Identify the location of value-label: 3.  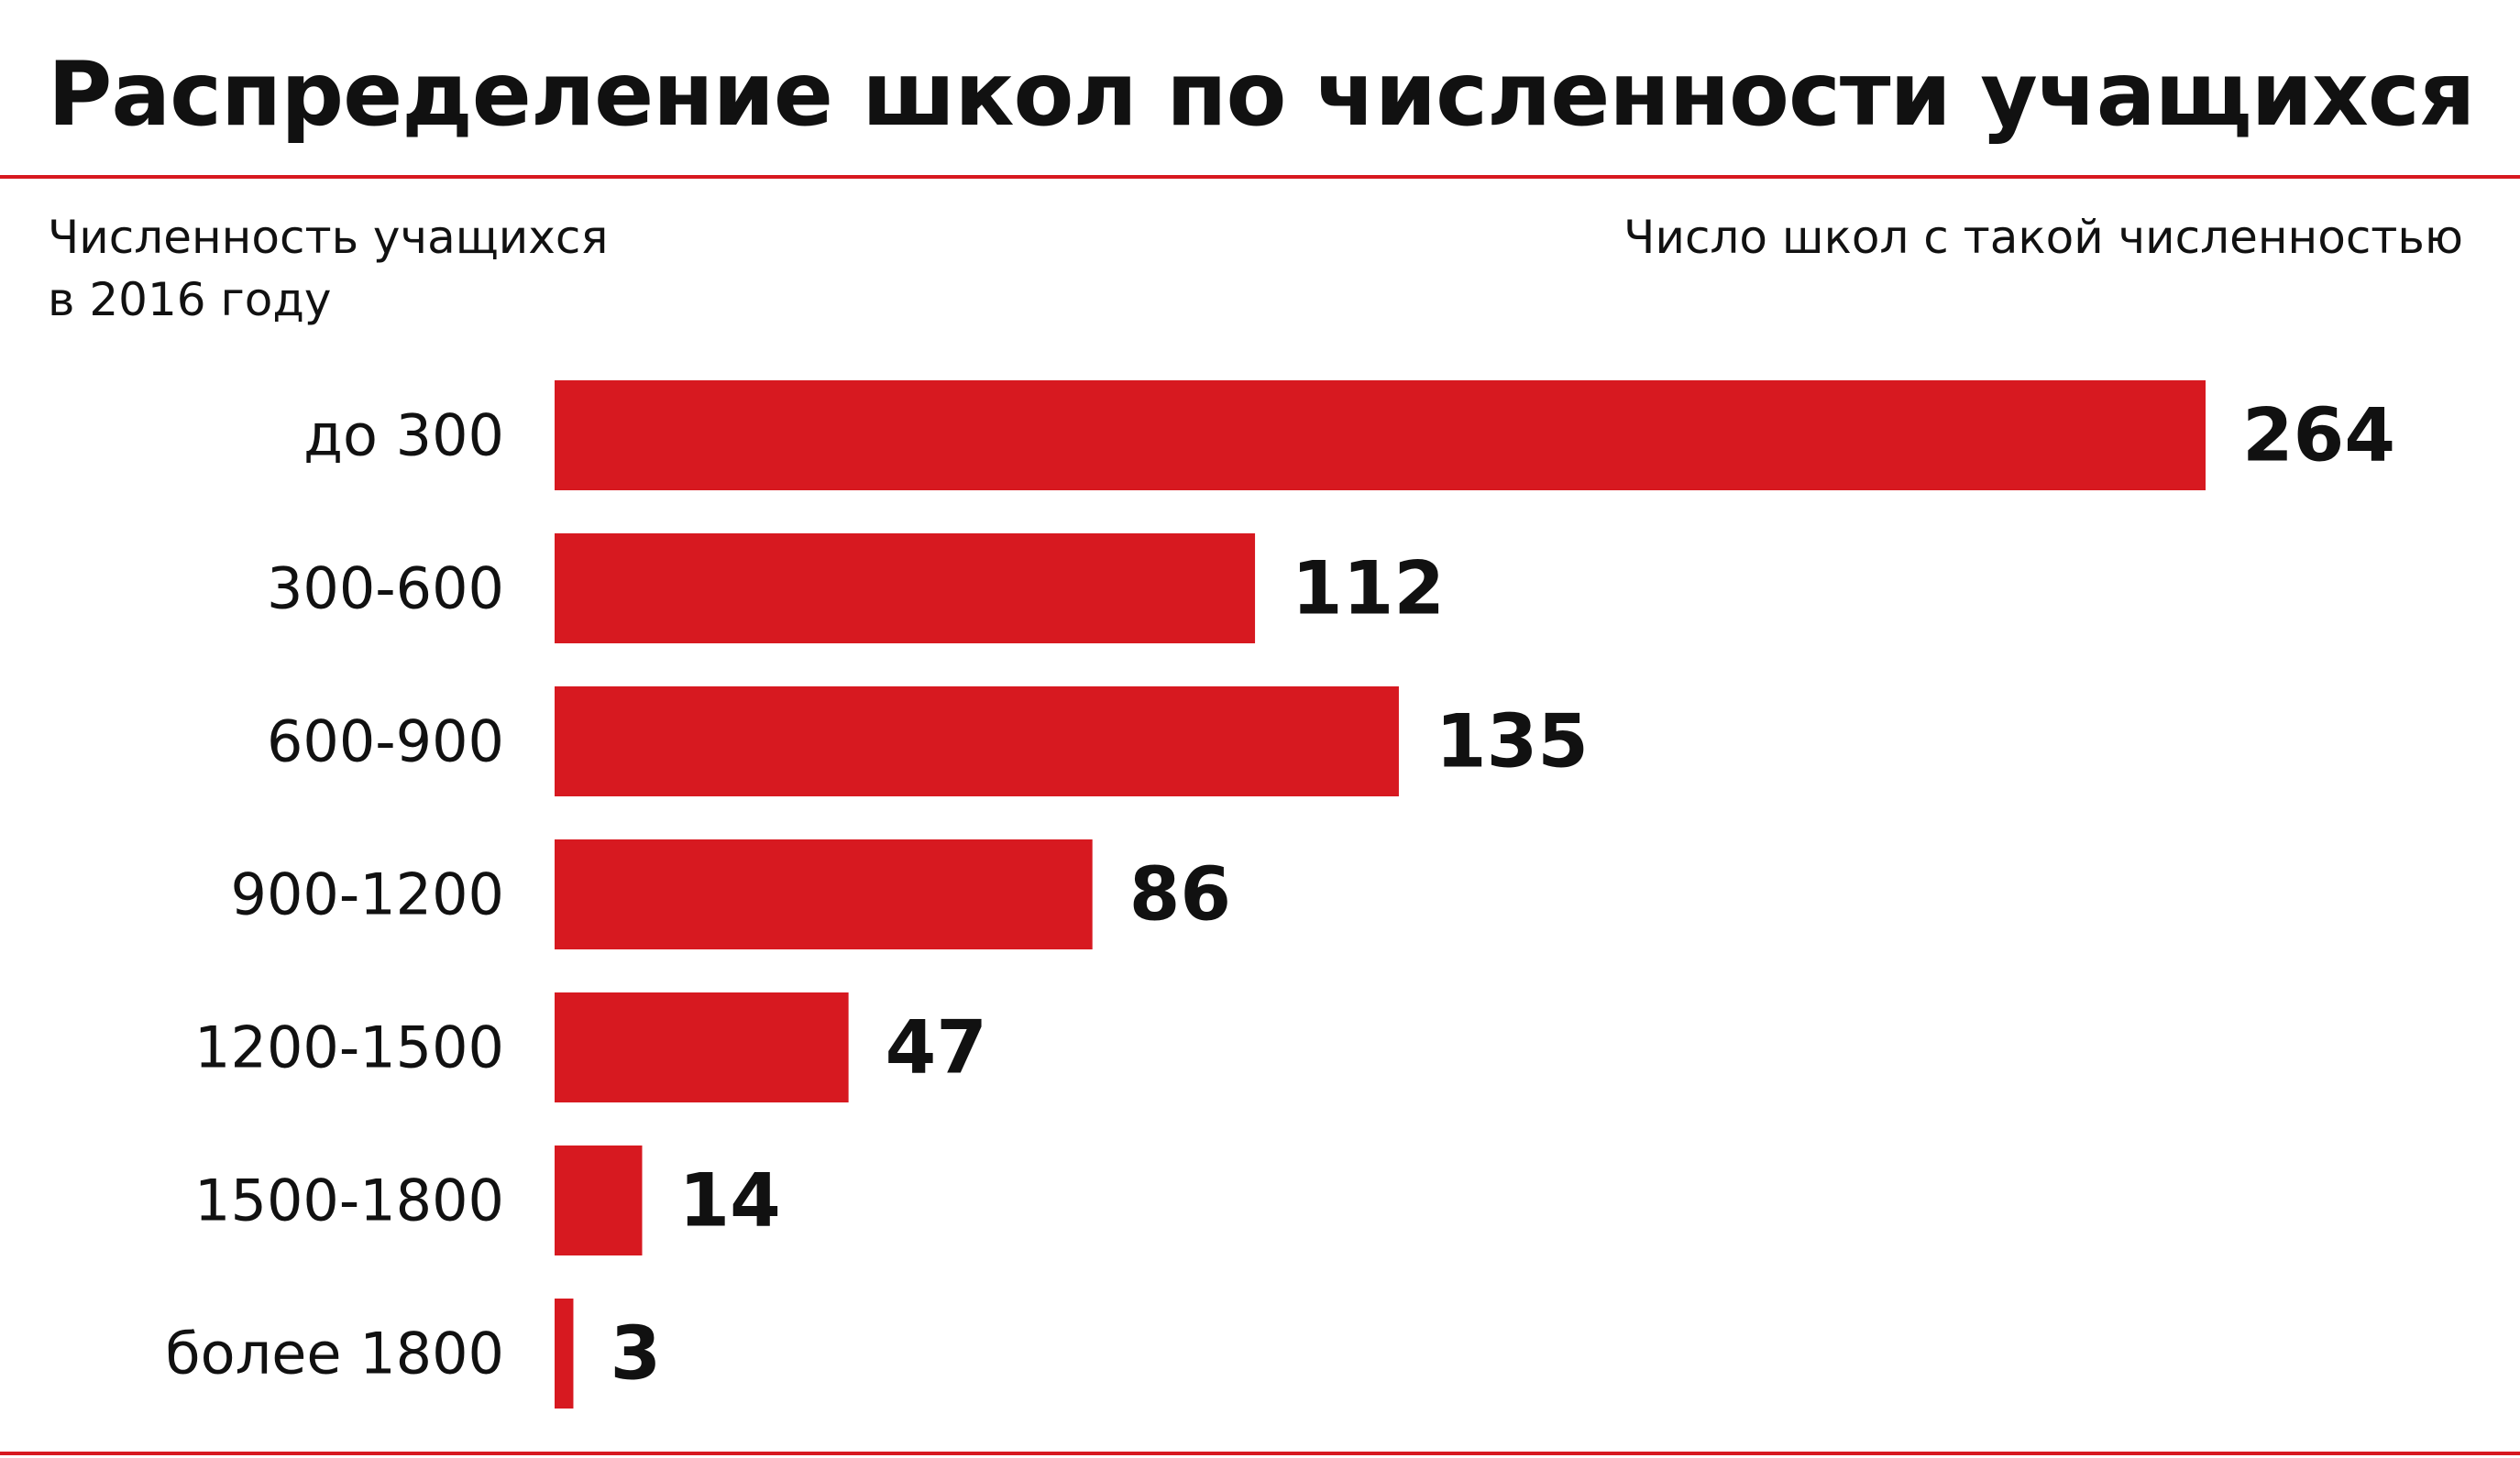
(635, 1354).